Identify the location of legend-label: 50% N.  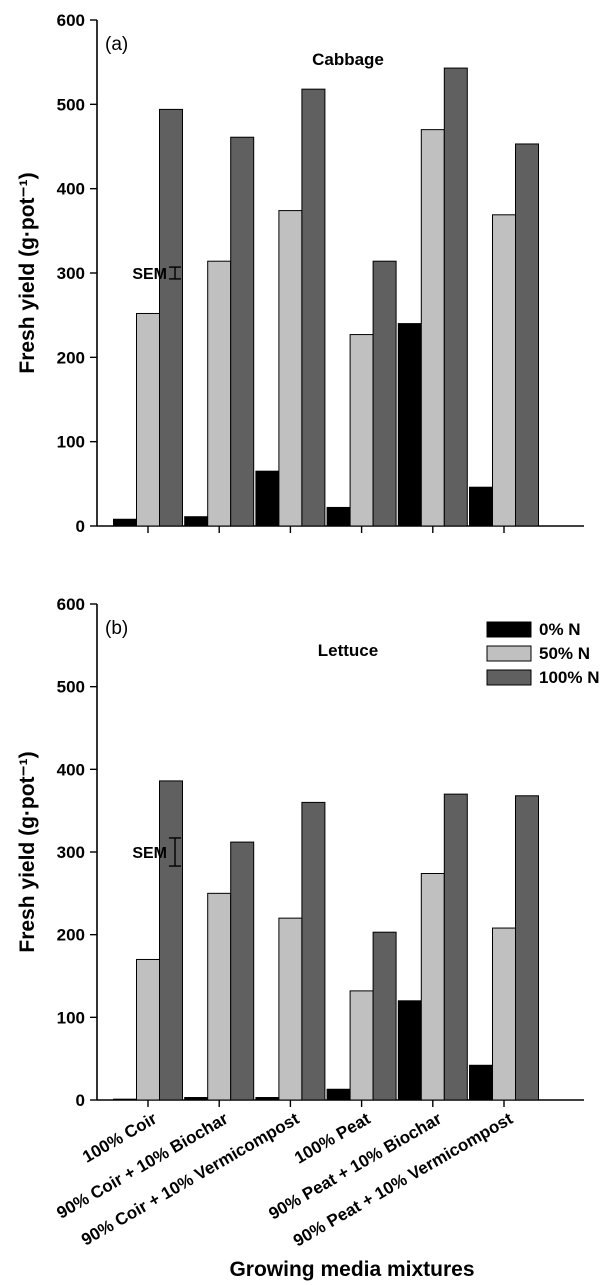
(564, 653).